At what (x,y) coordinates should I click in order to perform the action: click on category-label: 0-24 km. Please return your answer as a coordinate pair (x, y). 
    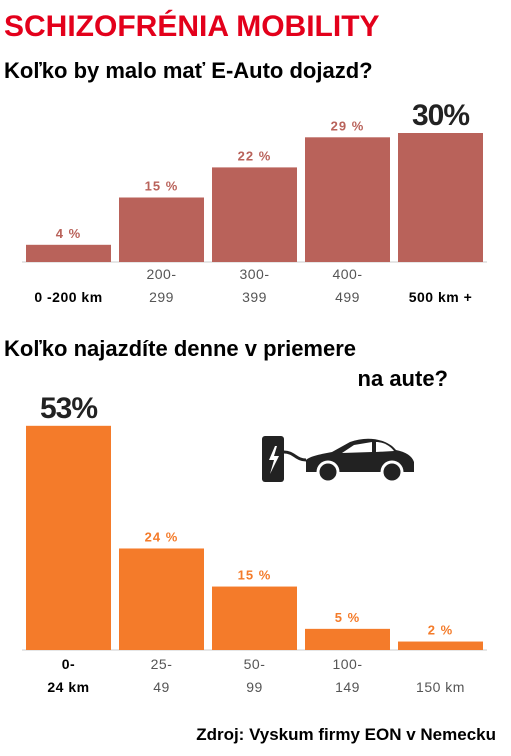
    Looking at the image, I should click on (68, 675).